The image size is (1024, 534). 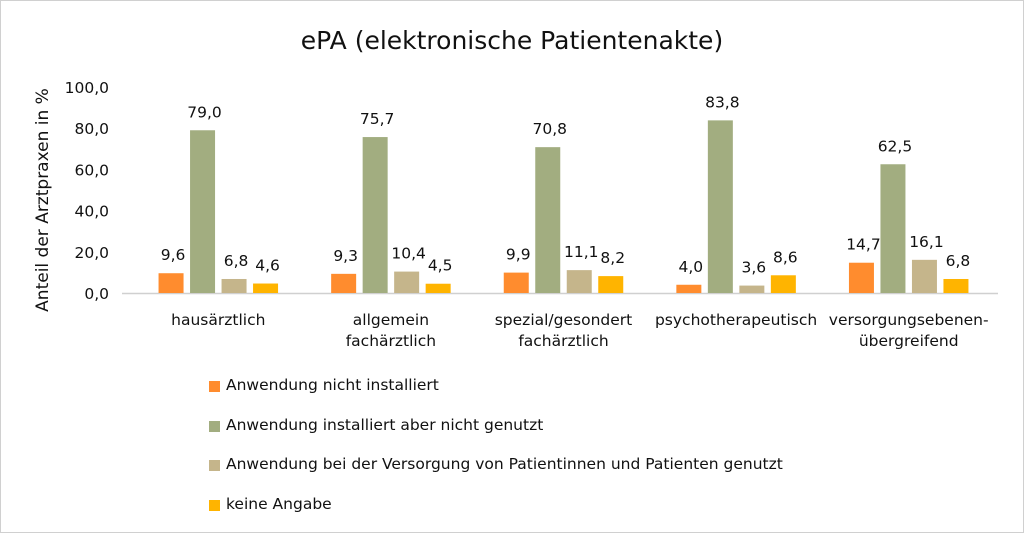 What do you see at coordinates (173, 255) in the screenshot?
I see `data-label: 9,6` at bounding box center [173, 255].